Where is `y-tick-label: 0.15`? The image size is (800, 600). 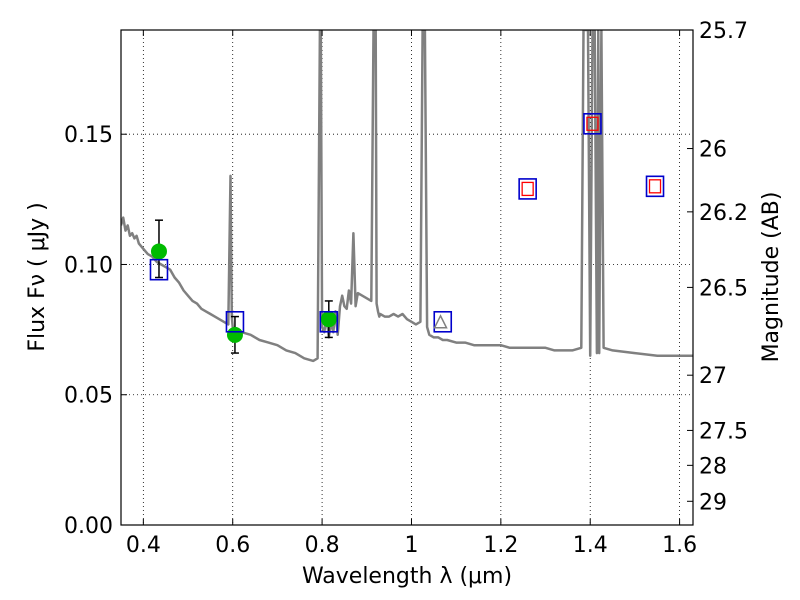
y-tick-label: 0.15 is located at coordinates (88, 135).